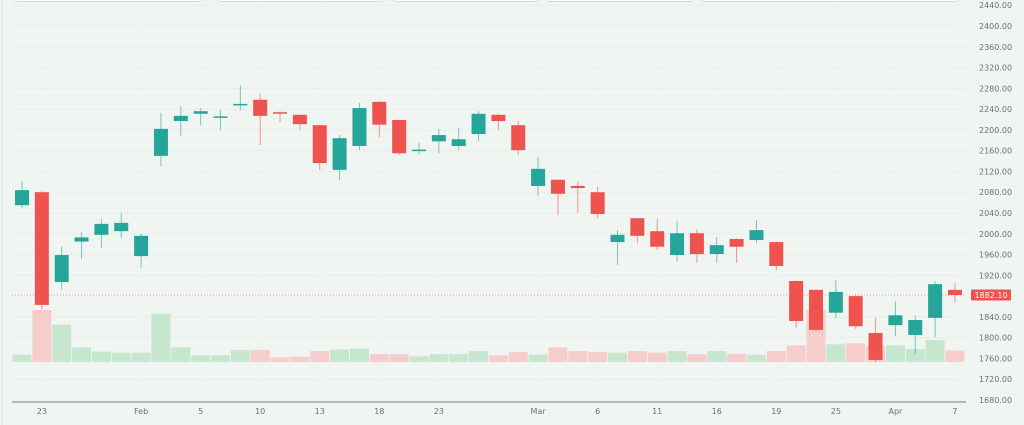 Image resolution: width=1024 pixels, height=425 pixels. Describe the element at coordinates (657, 411) in the screenshot. I see `time-tick-label: 11` at that location.